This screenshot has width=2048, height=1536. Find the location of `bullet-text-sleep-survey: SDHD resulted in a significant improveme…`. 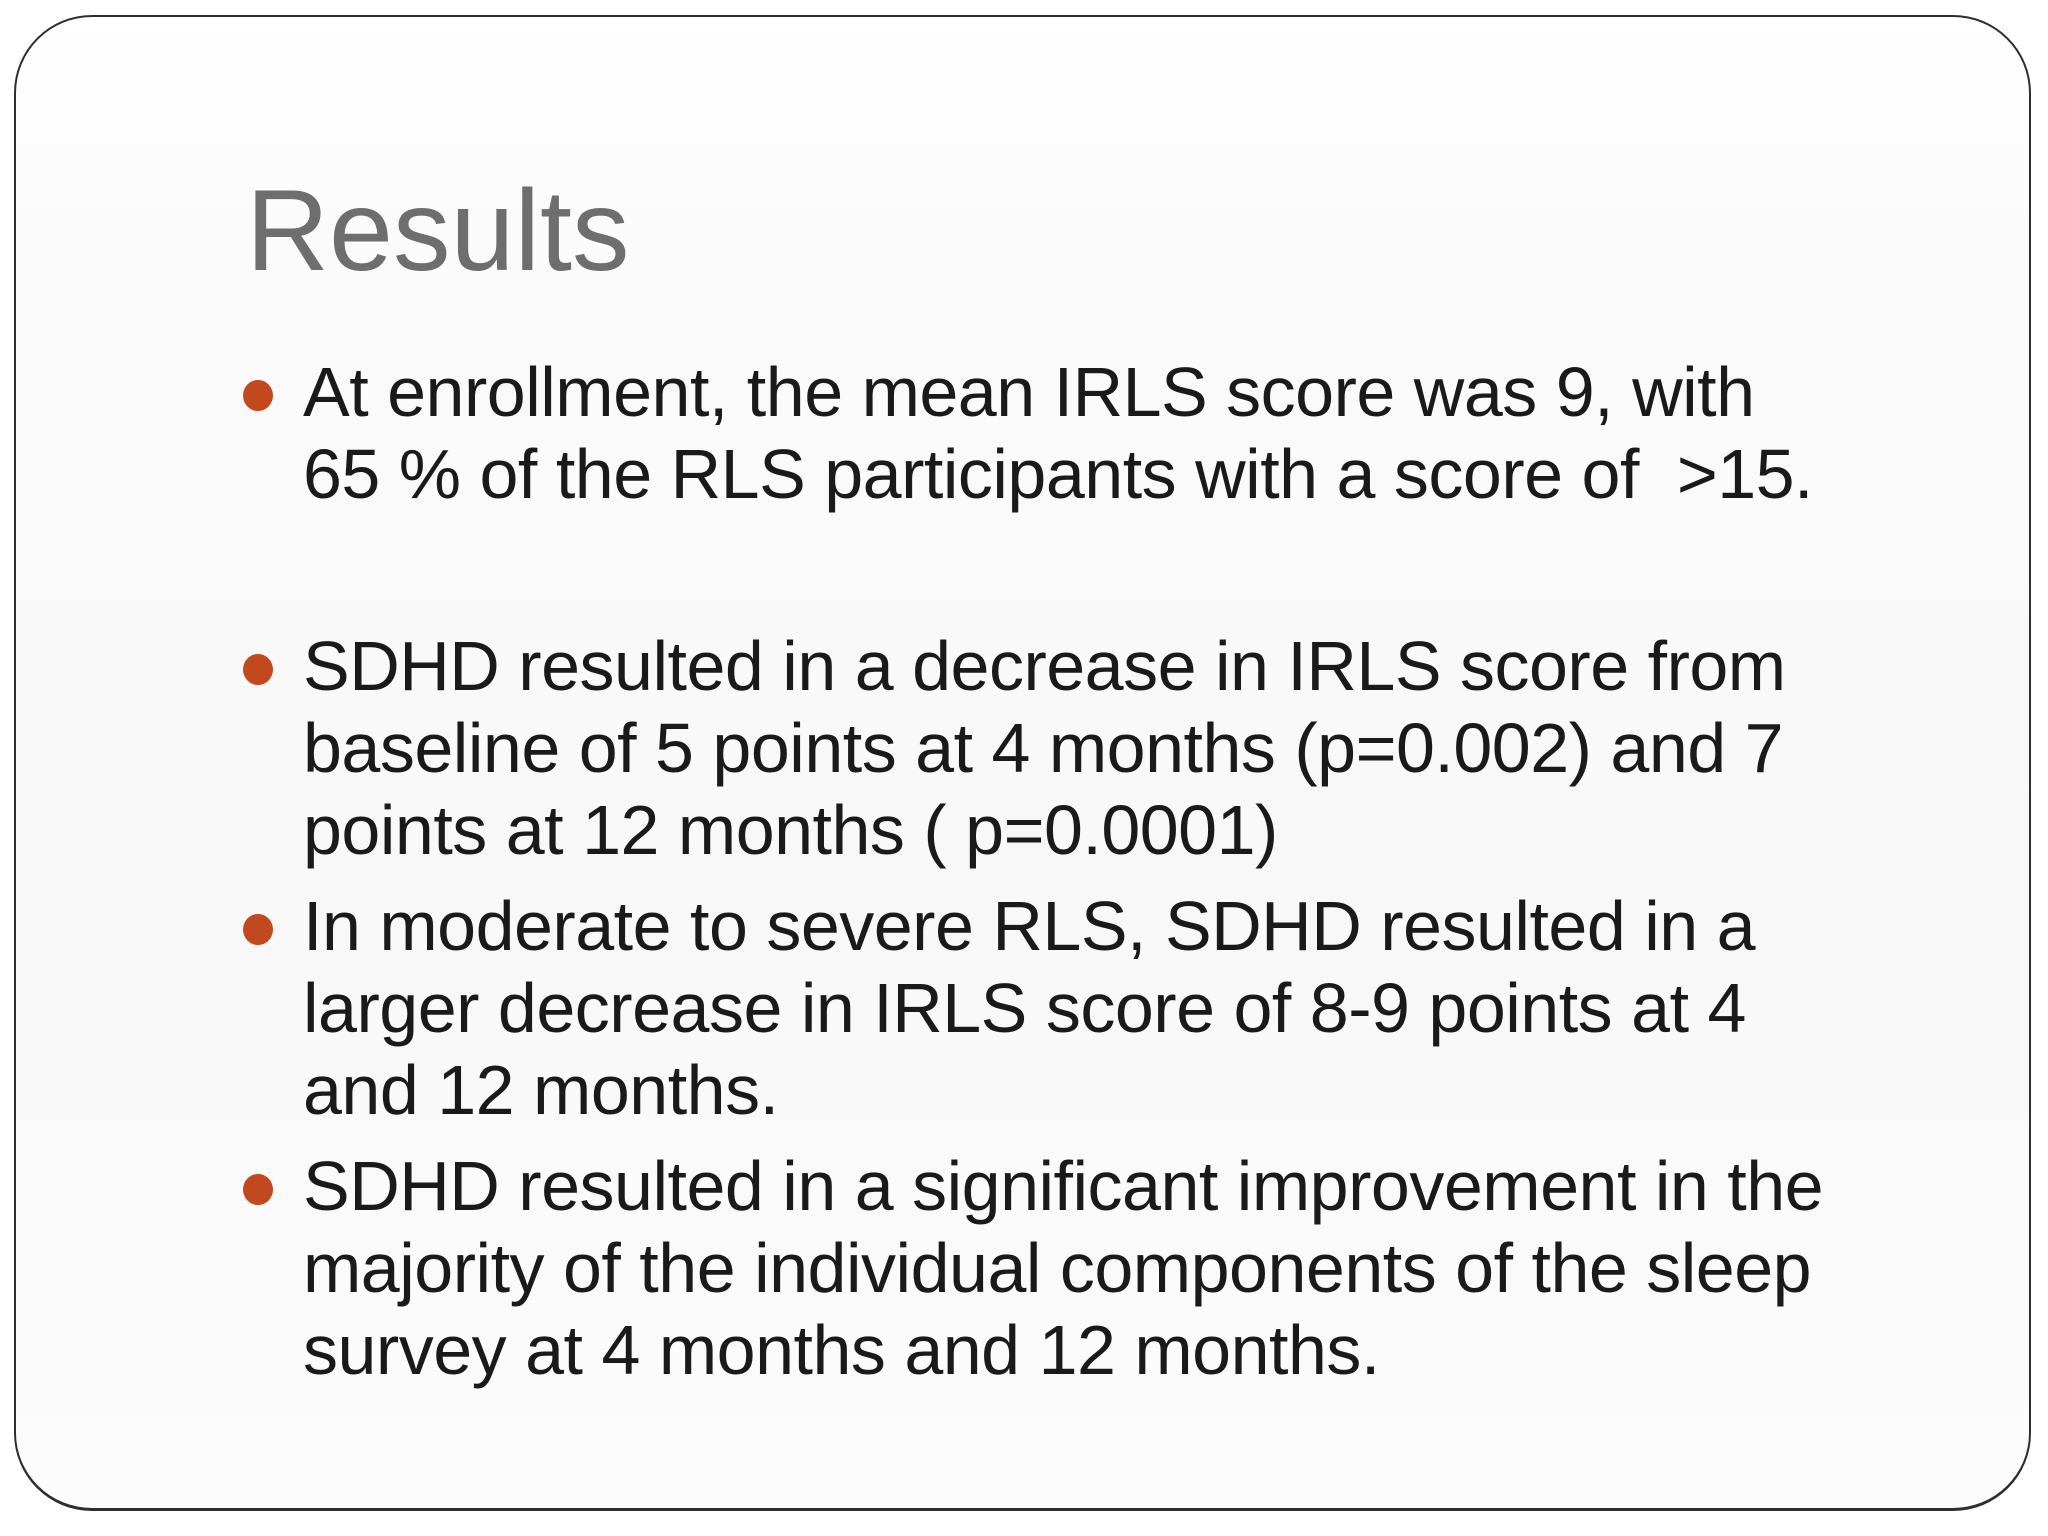

bullet-text-sleep-survey: SDHD resulted in a significant improveme… is located at coordinates (1063, 1268).